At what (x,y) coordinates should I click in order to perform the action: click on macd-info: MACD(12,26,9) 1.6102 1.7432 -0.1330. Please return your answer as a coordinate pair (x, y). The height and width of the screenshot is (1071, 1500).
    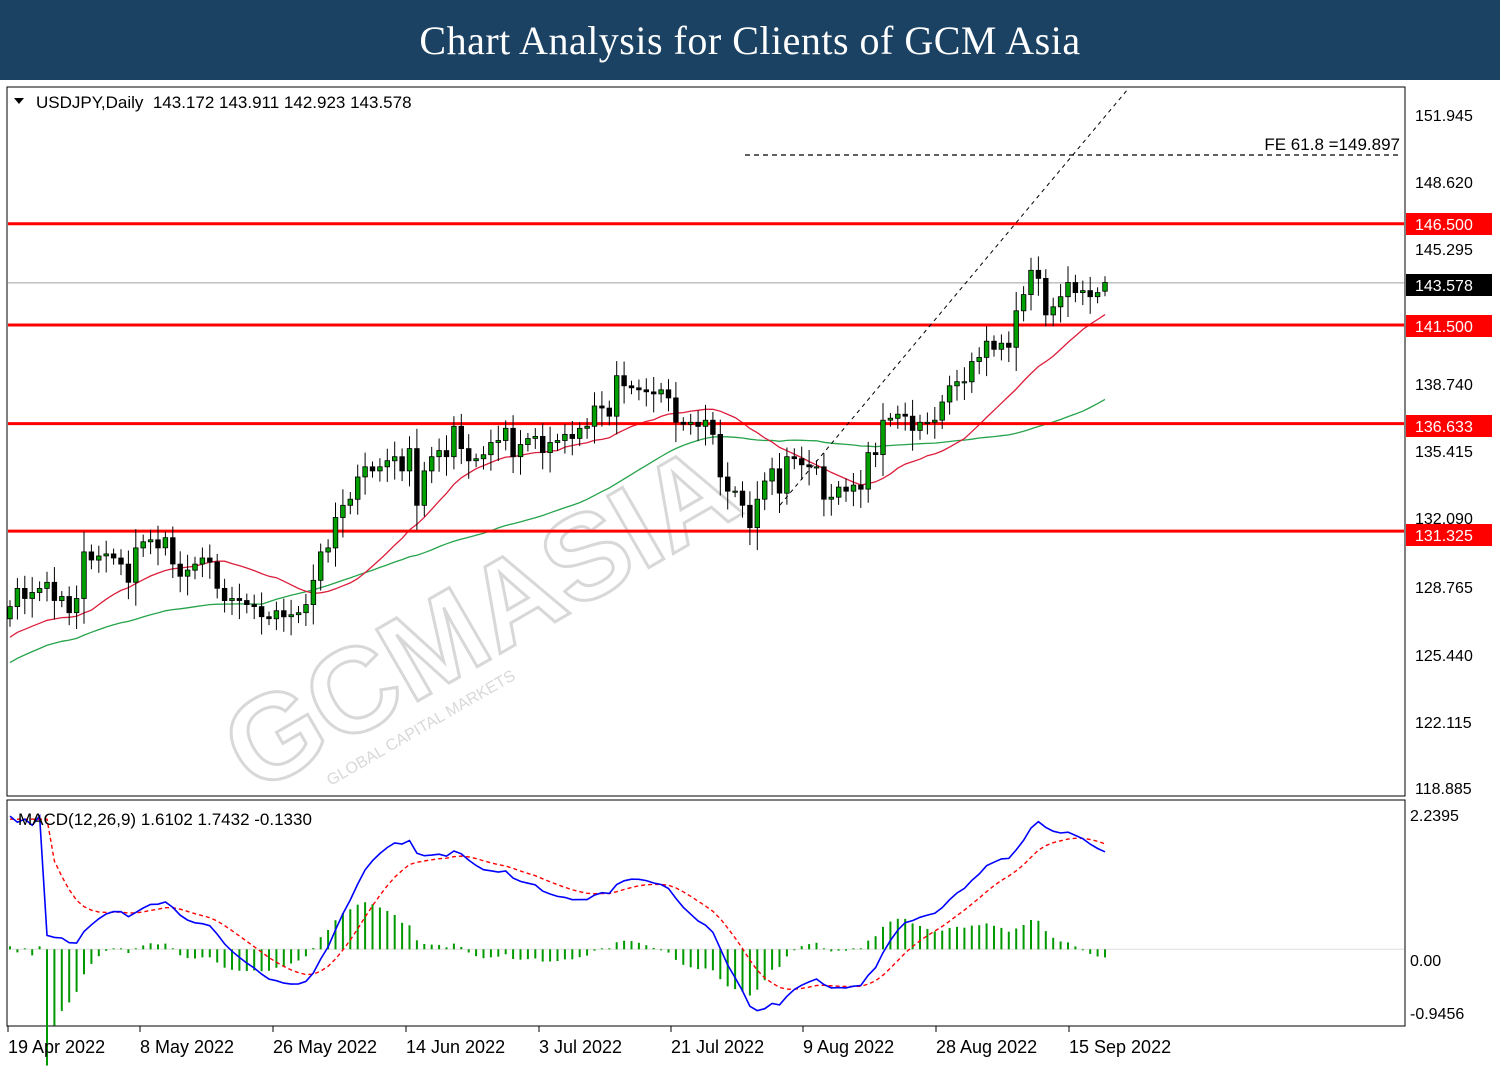
    Looking at the image, I should click on (165, 819).